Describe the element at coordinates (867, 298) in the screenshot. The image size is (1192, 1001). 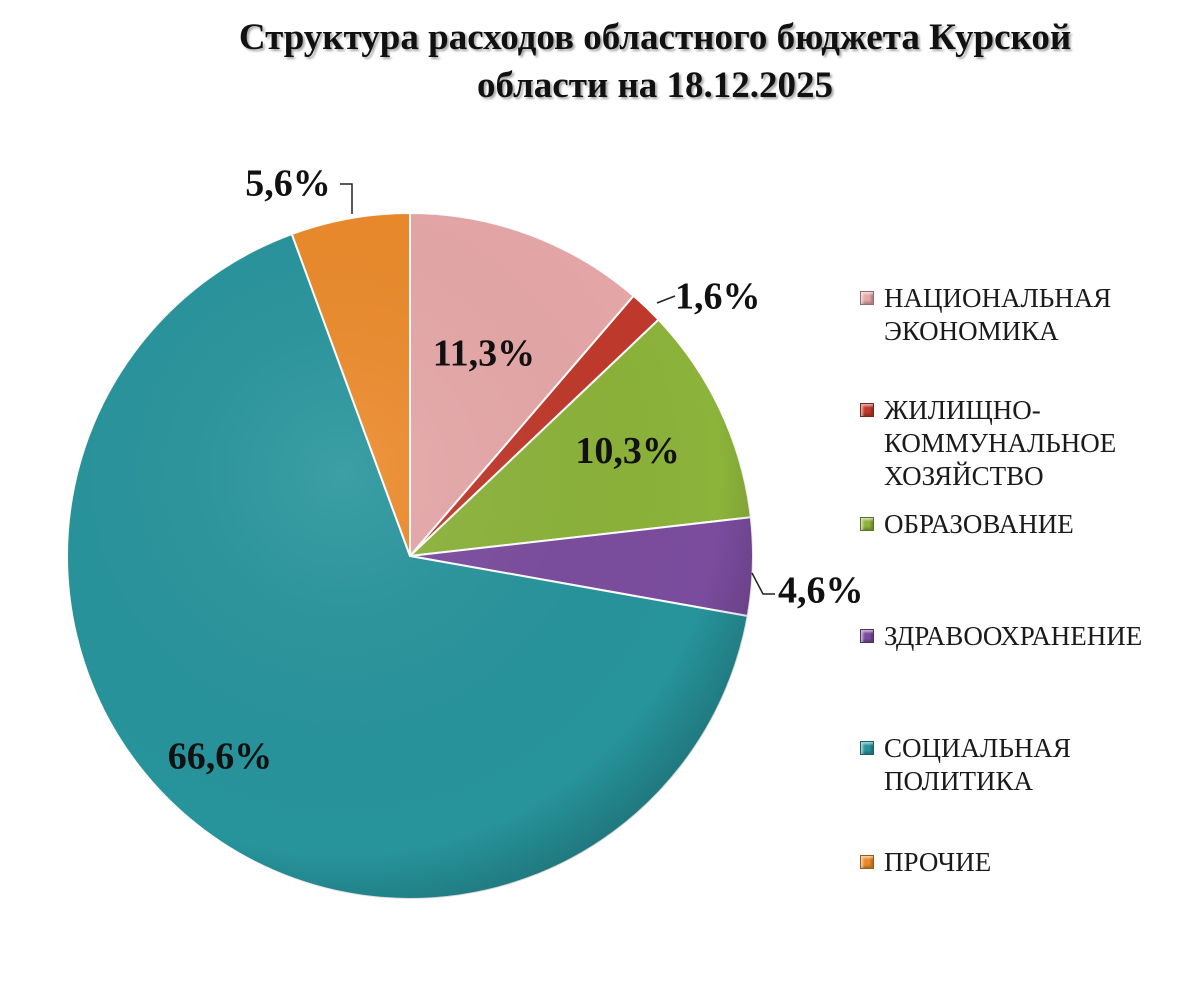
I see `legend-swatch-nat-econ` at that location.